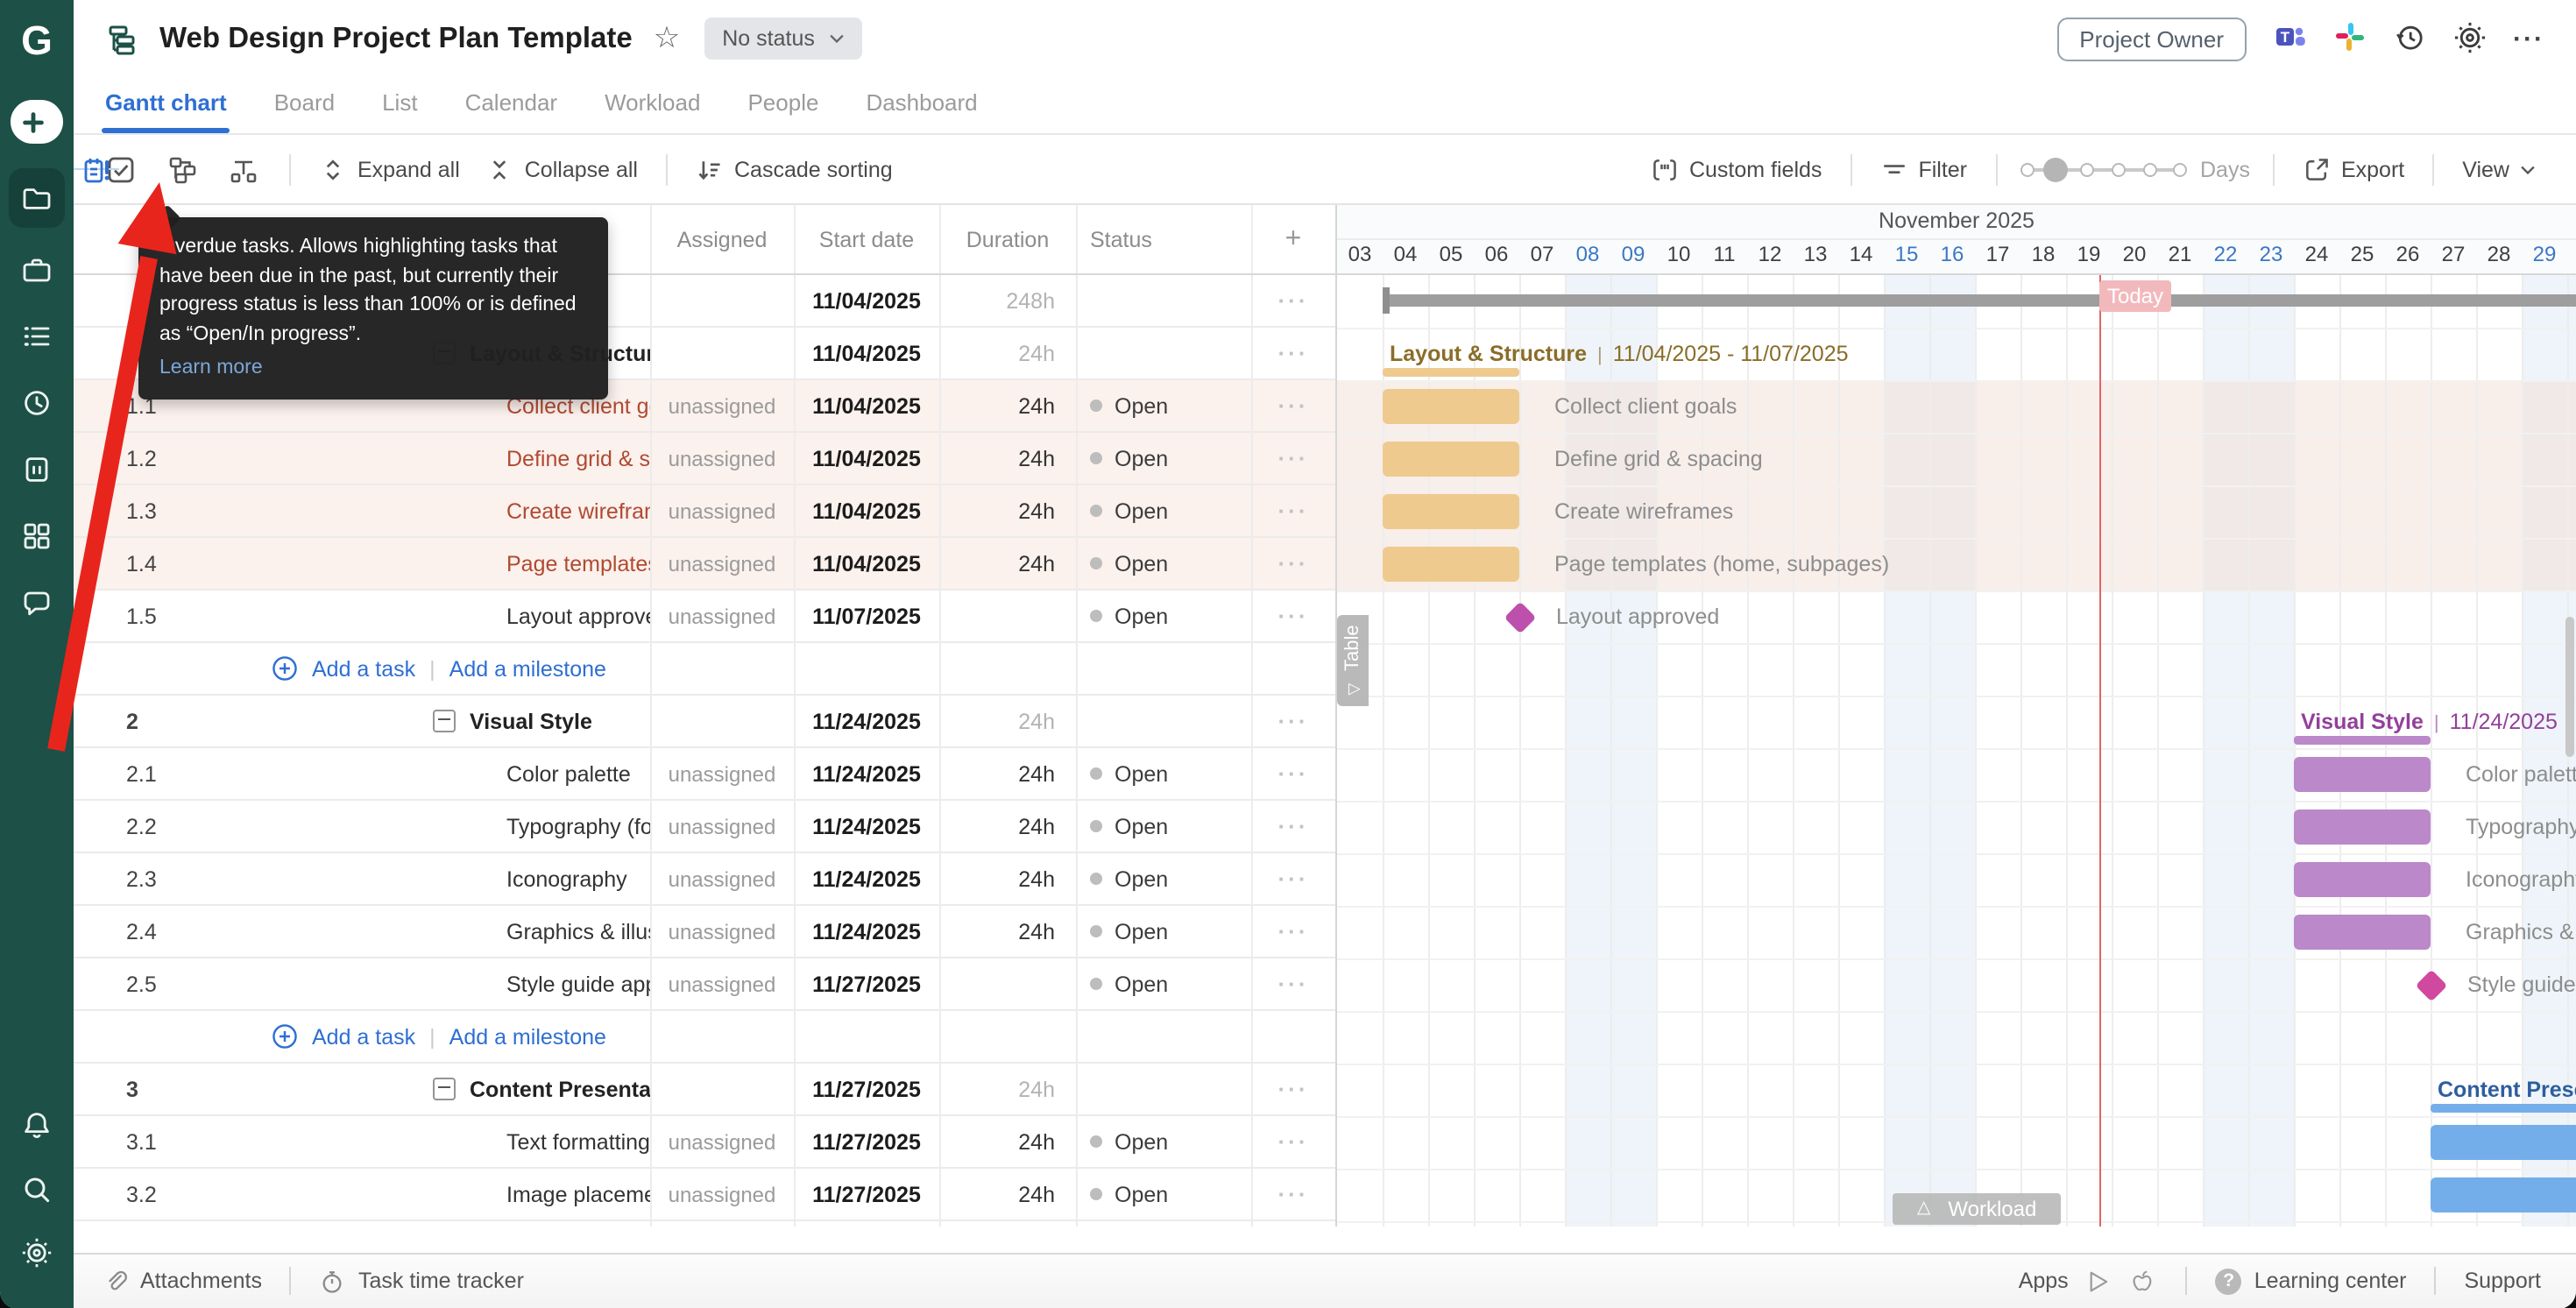  What do you see at coordinates (182, 1282) in the screenshot?
I see `attachments-button: Attachments` at bounding box center [182, 1282].